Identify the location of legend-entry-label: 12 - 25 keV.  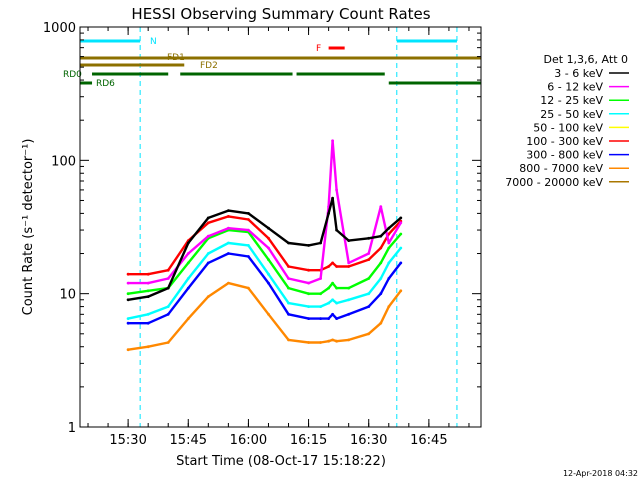
(571, 100).